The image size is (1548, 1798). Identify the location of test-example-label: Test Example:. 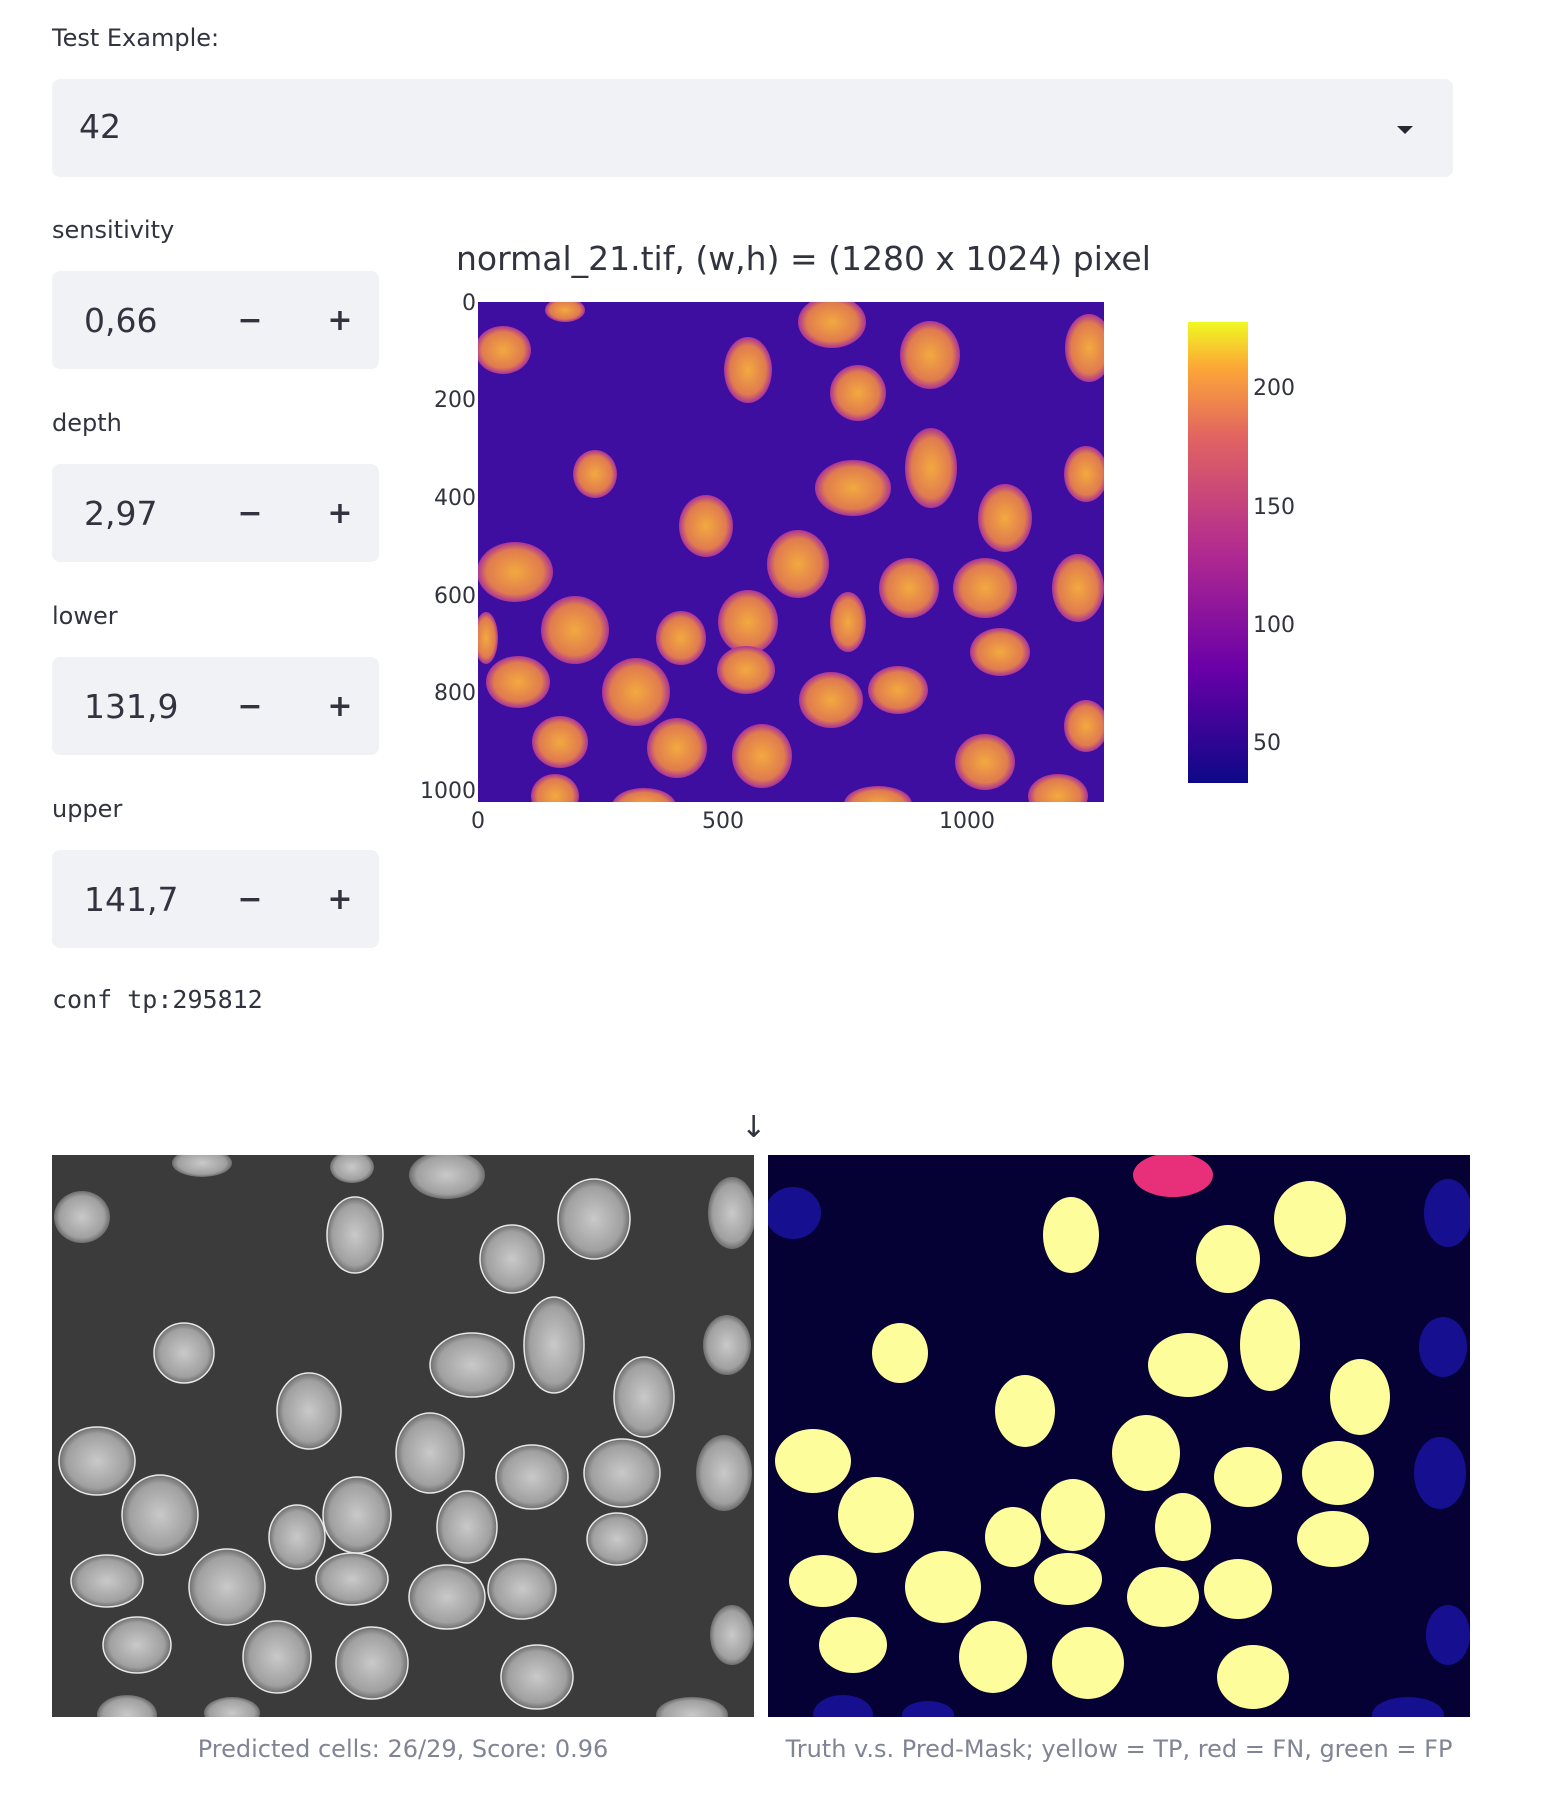
(136, 38).